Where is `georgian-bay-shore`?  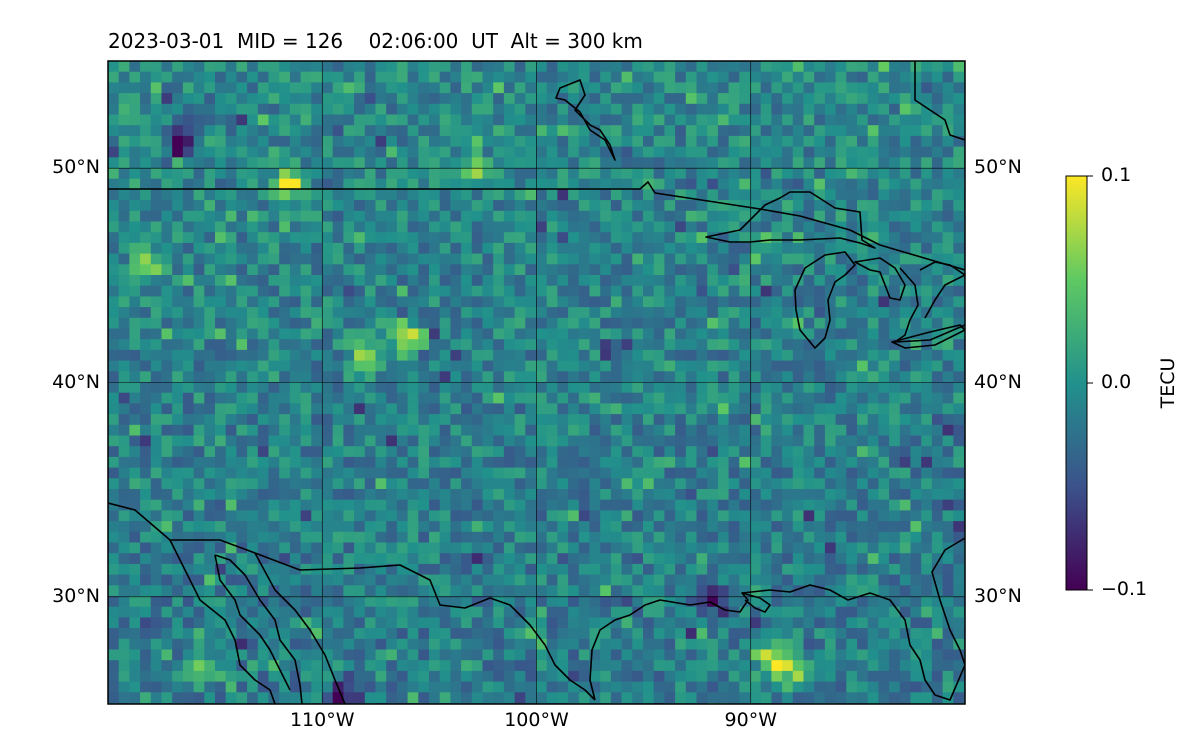 georgian-bay-shore is located at coordinates (942, 290).